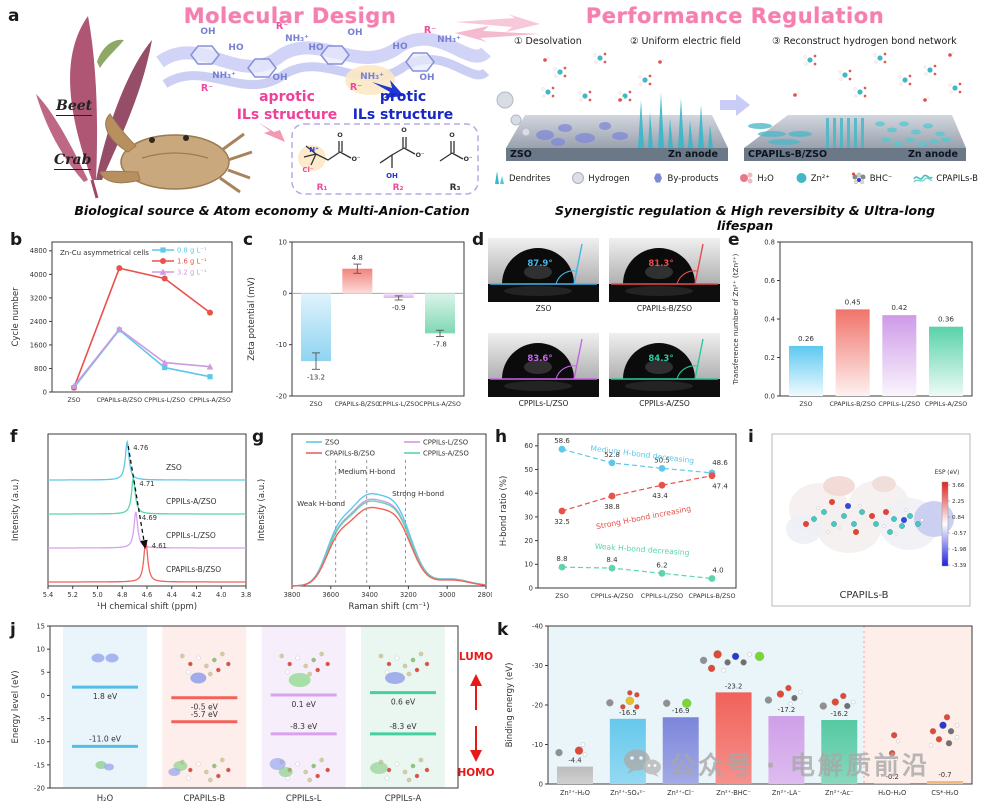 Image resolution: width=981 pixels, height=811 pixels. What do you see at coordinates (146, 484) in the screenshot?
I see `peak-ppm-label: 4.71` at bounding box center [146, 484].